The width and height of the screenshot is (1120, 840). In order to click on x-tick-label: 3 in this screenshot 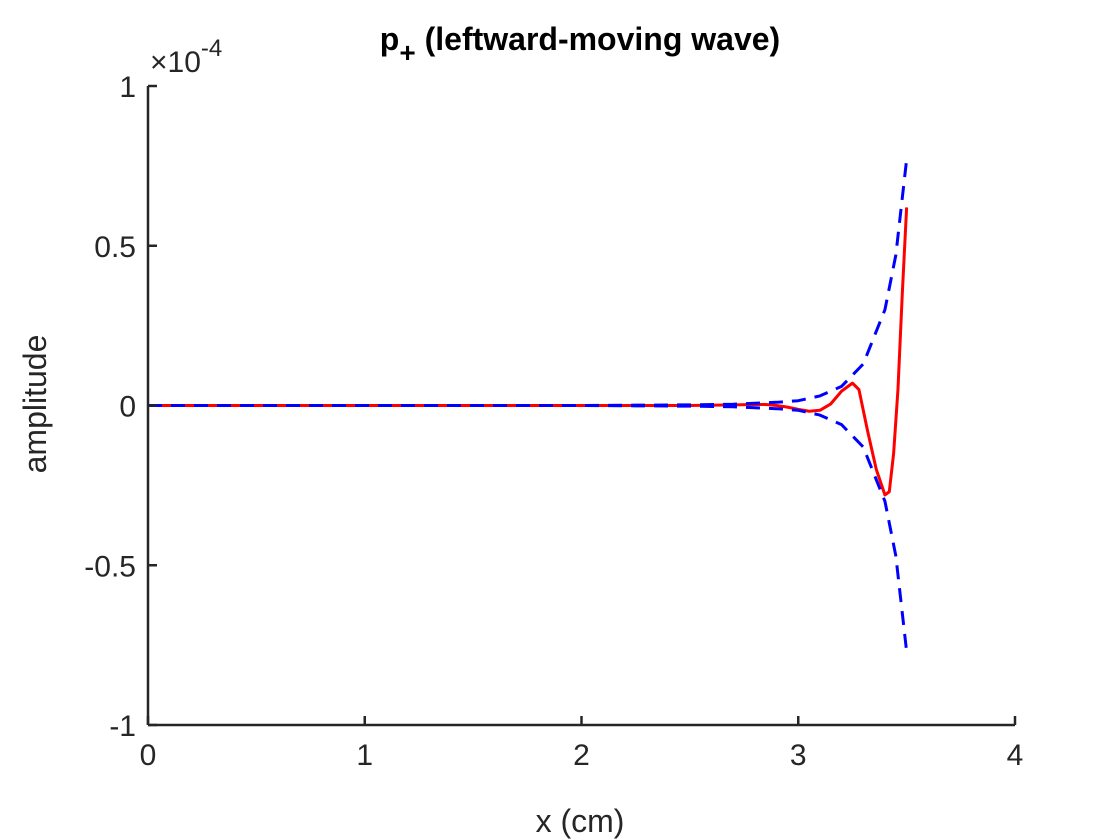, I will do `click(798, 755)`.